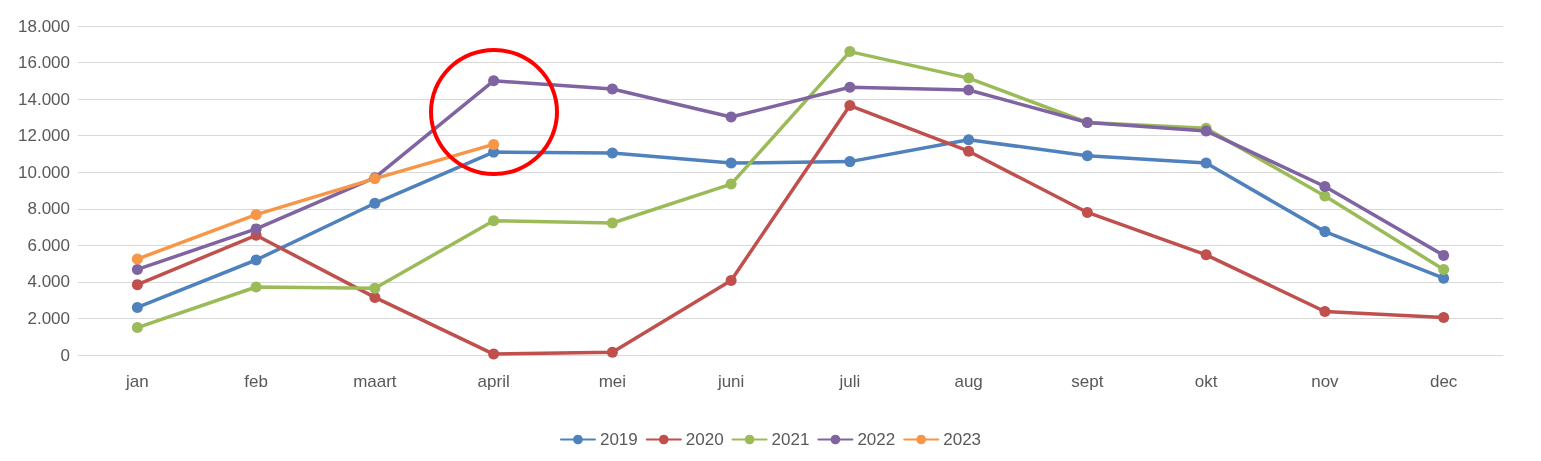 The width and height of the screenshot is (1541, 461). I want to click on y-tick-label: 8.000, so click(48, 209).